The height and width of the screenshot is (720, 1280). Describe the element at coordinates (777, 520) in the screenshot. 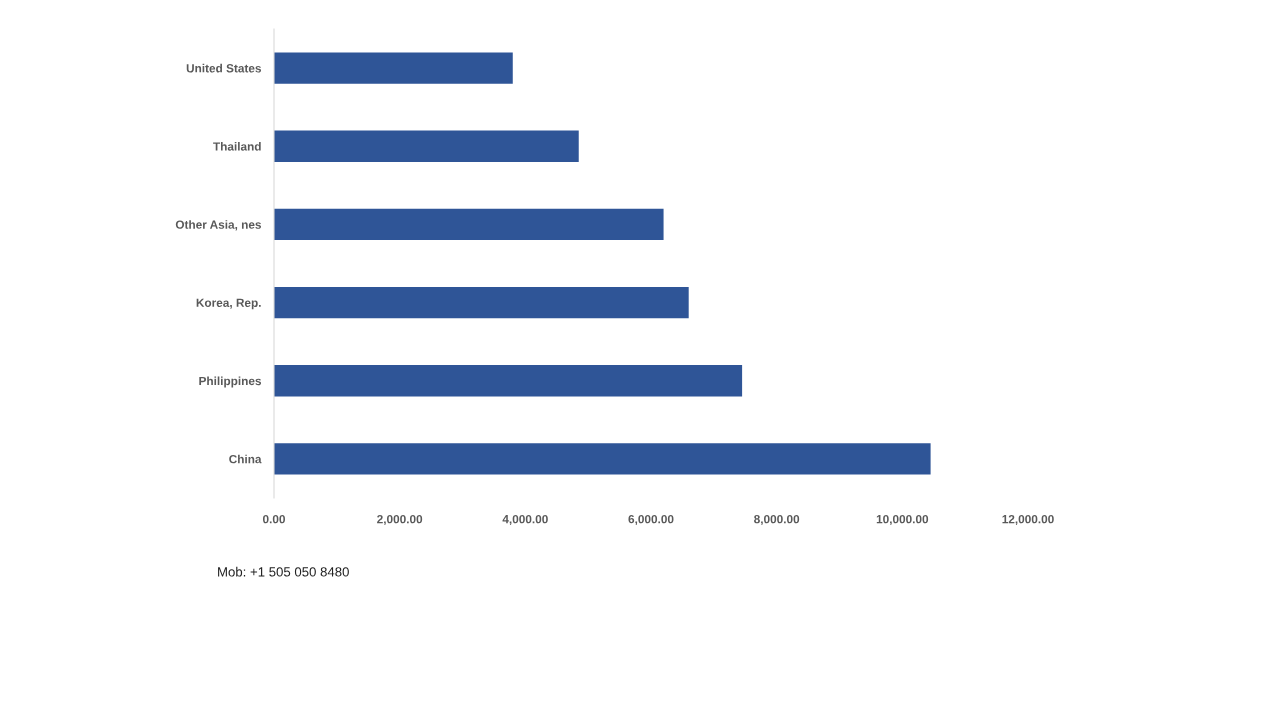

I see `x-tick-label: 8,000.00` at that location.